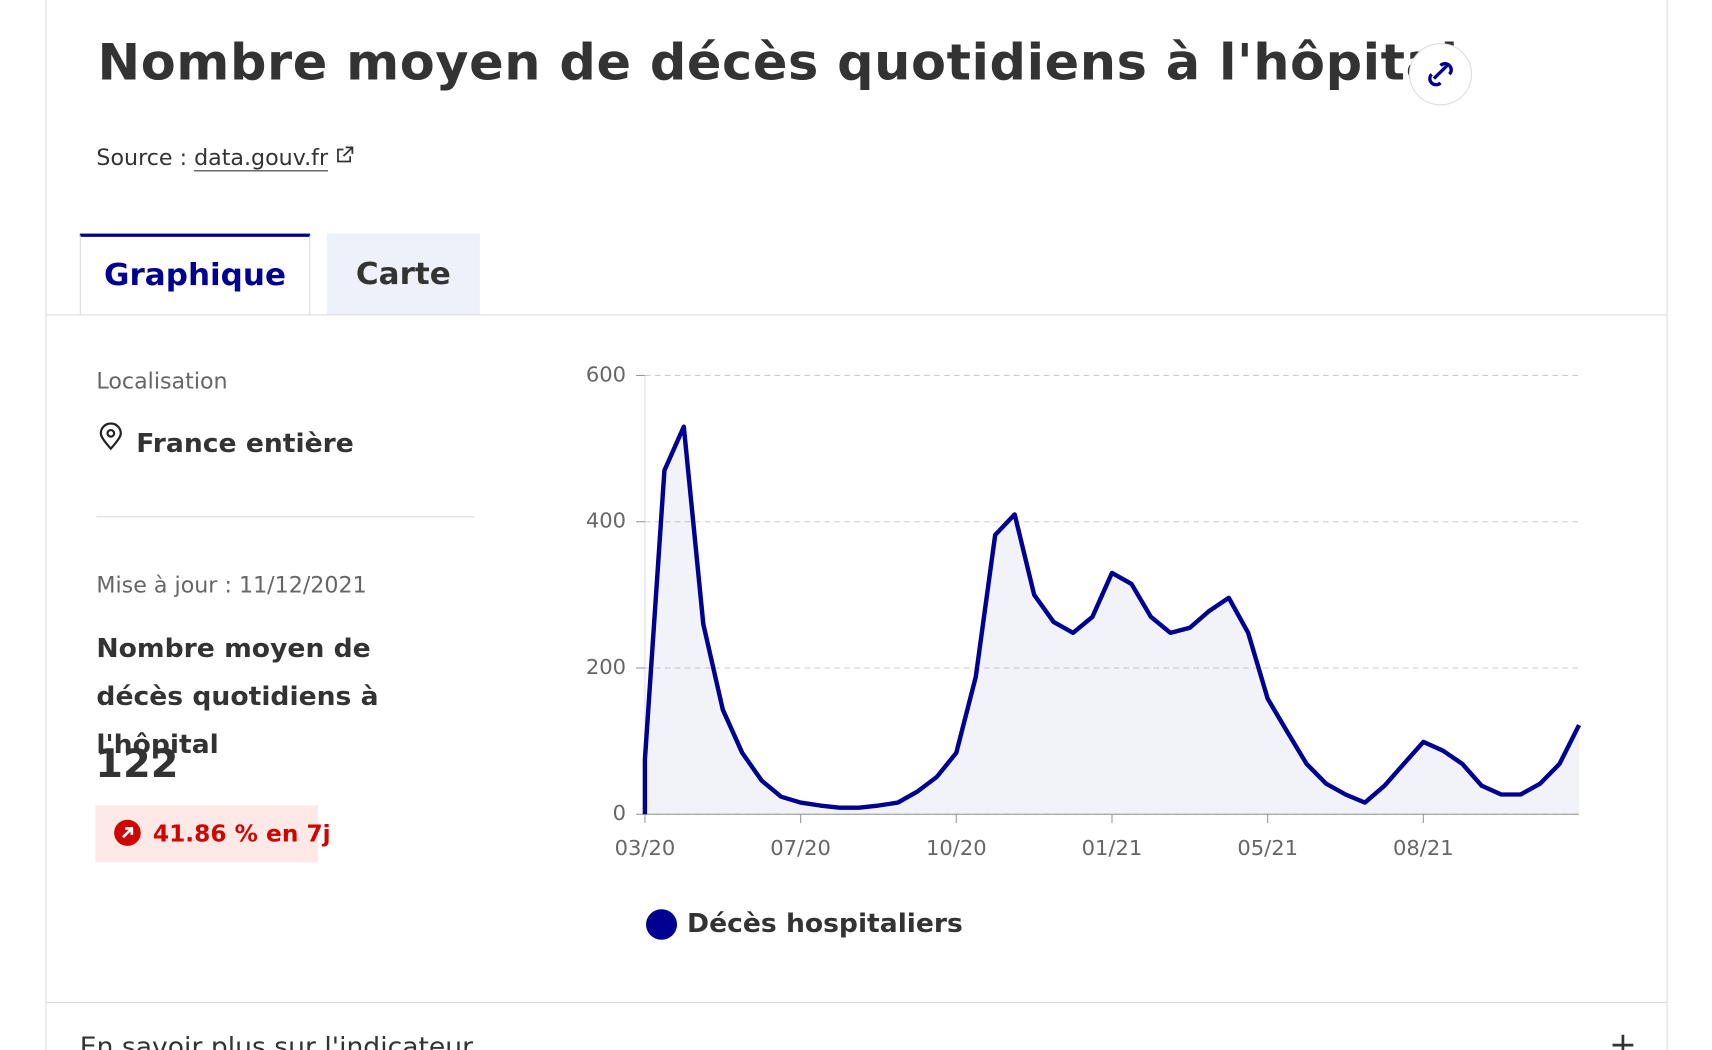 The image size is (1712, 1050). Describe the element at coordinates (195, 274) in the screenshot. I see `tab-active: Graphique` at that location.